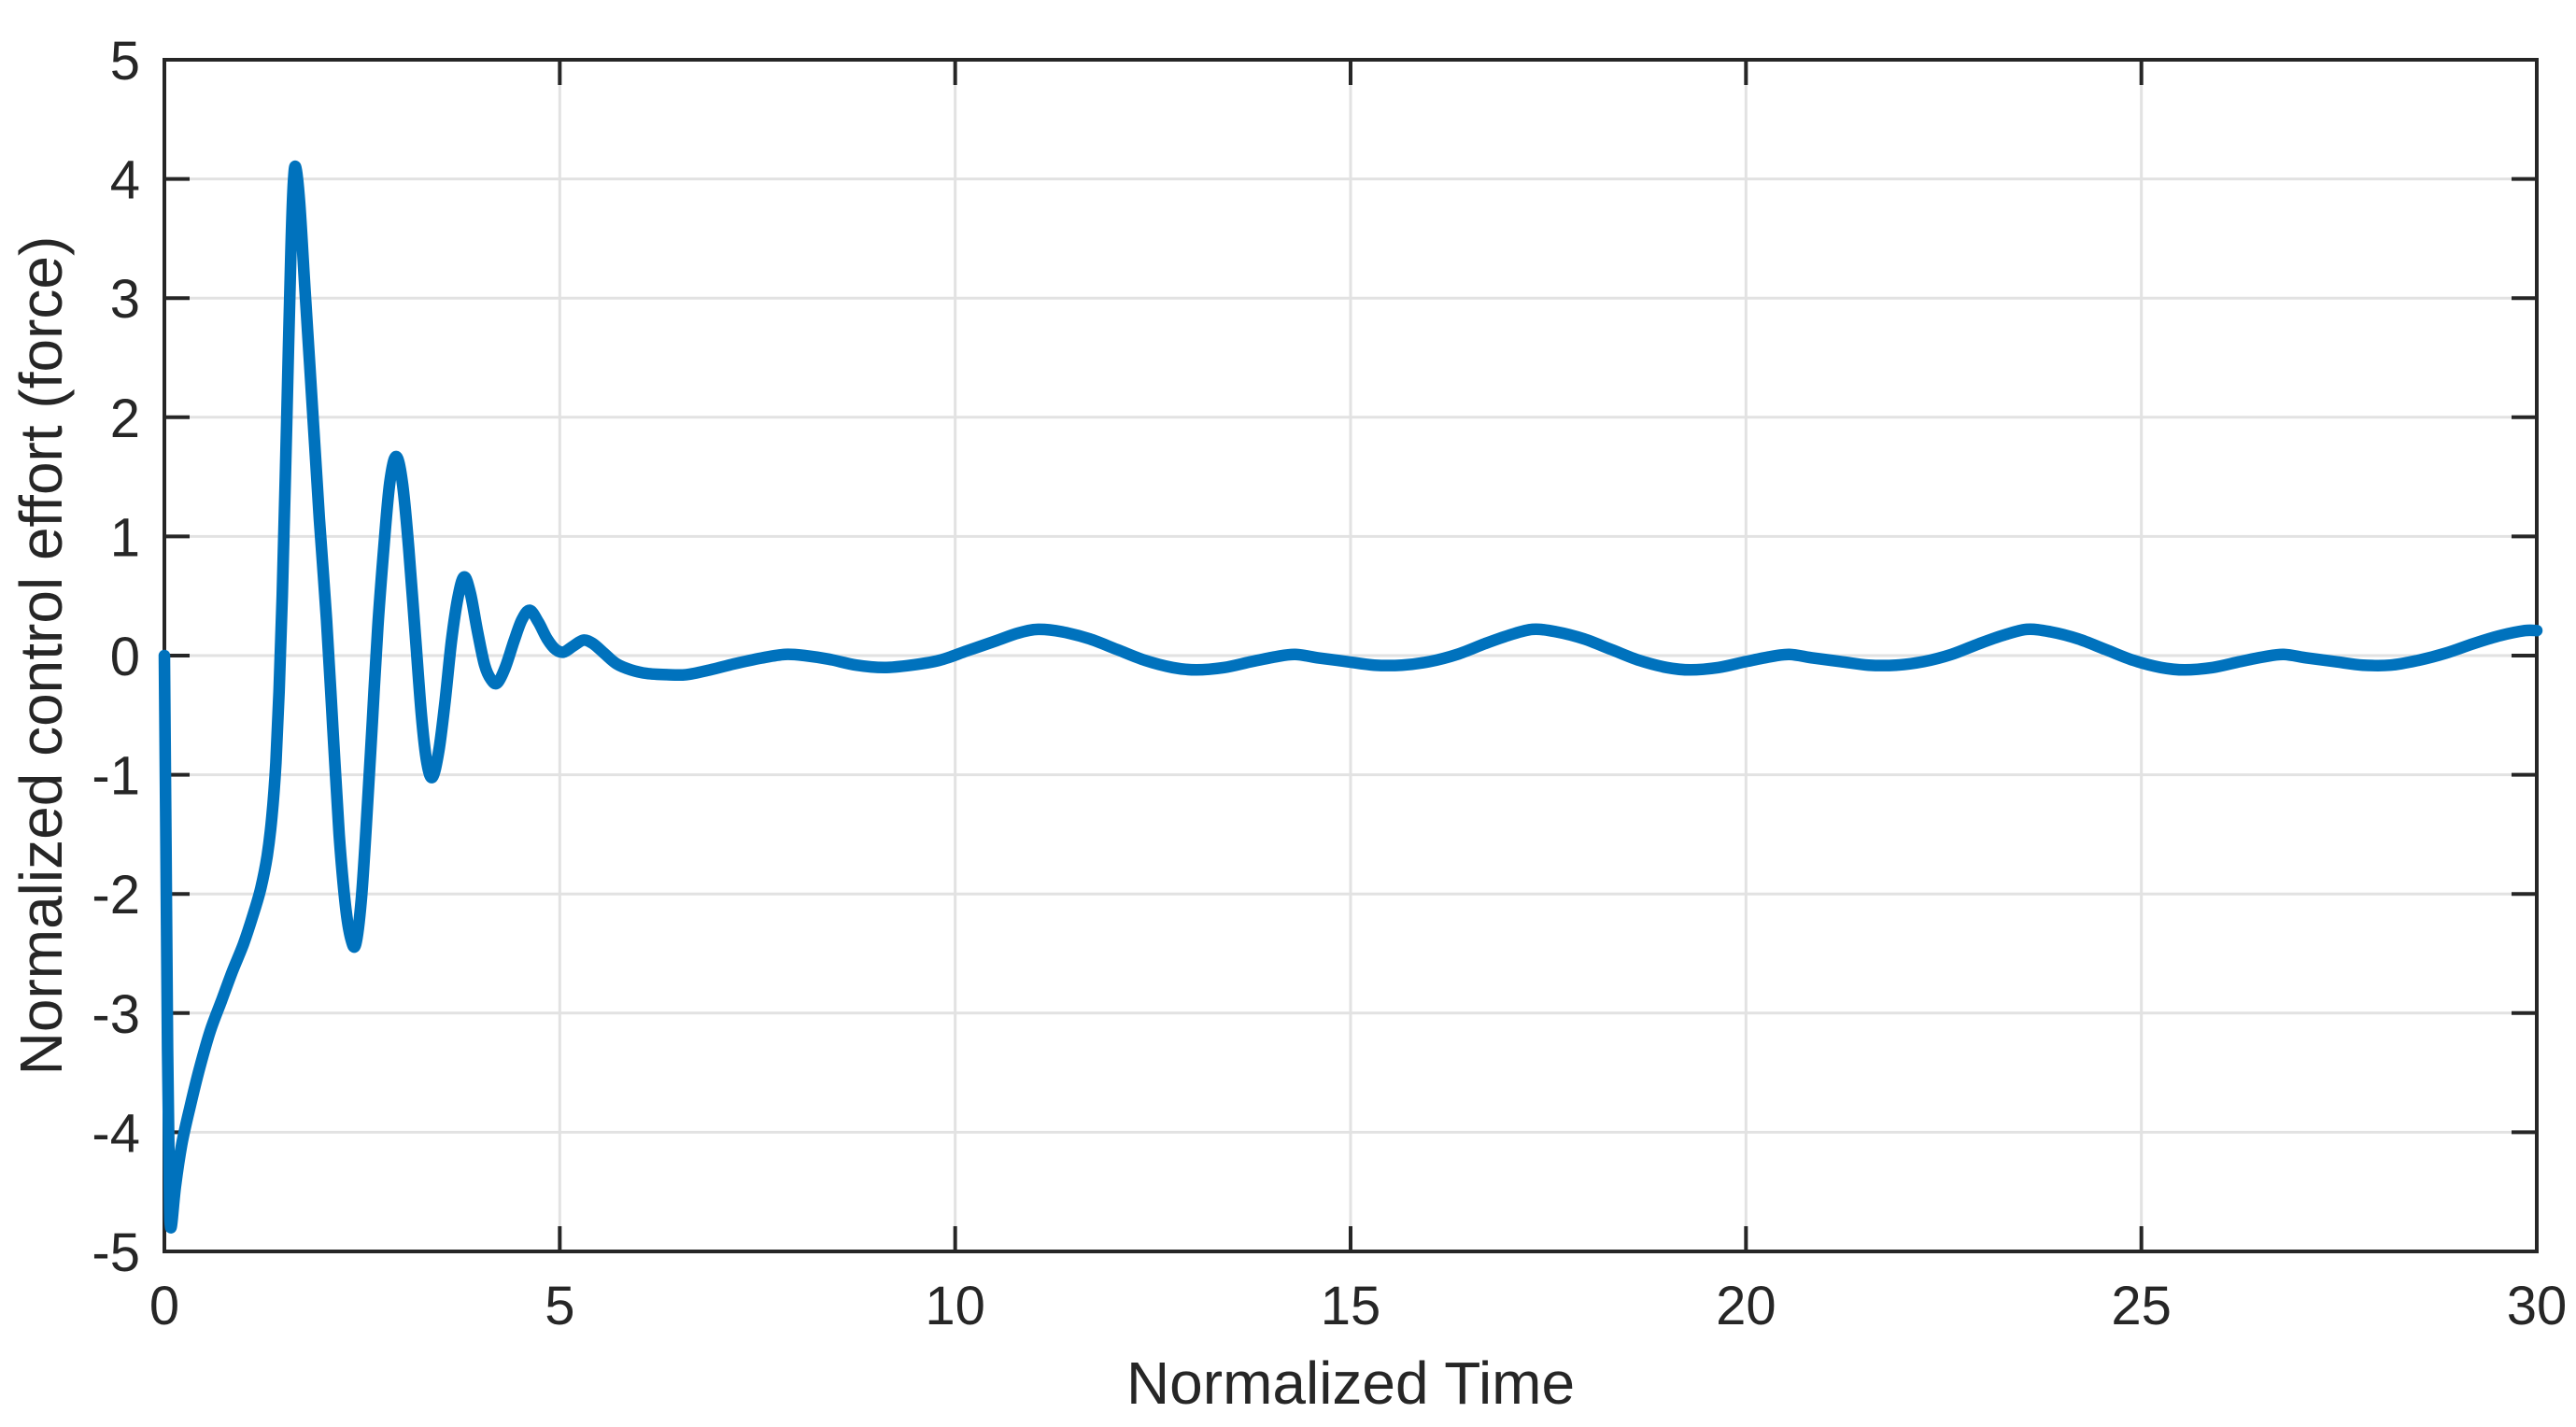  What do you see at coordinates (1746, 1306) in the screenshot?
I see `x-tick-label: 20` at bounding box center [1746, 1306].